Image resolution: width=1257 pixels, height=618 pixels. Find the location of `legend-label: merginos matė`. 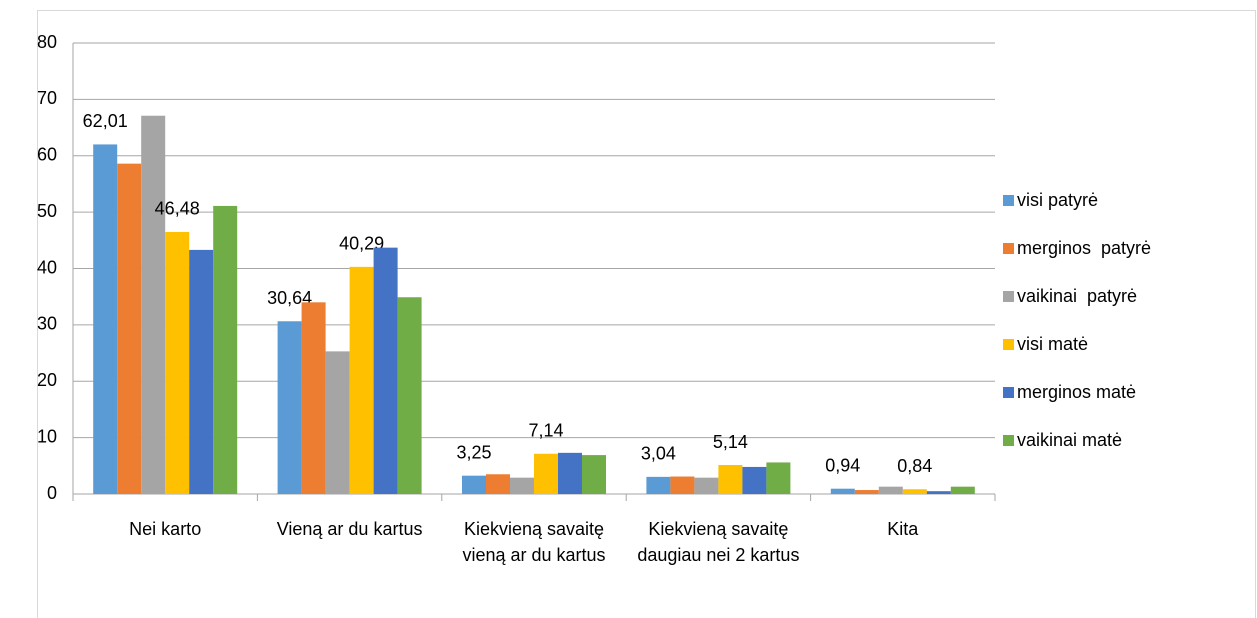

legend-label: merginos matė is located at coordinates (1076, 392).